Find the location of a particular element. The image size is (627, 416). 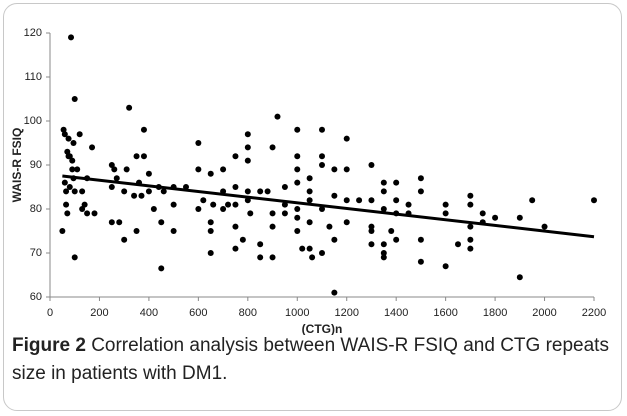

y-axis-title: WAIS-R FSIQ is located at coordinates (17, 165).